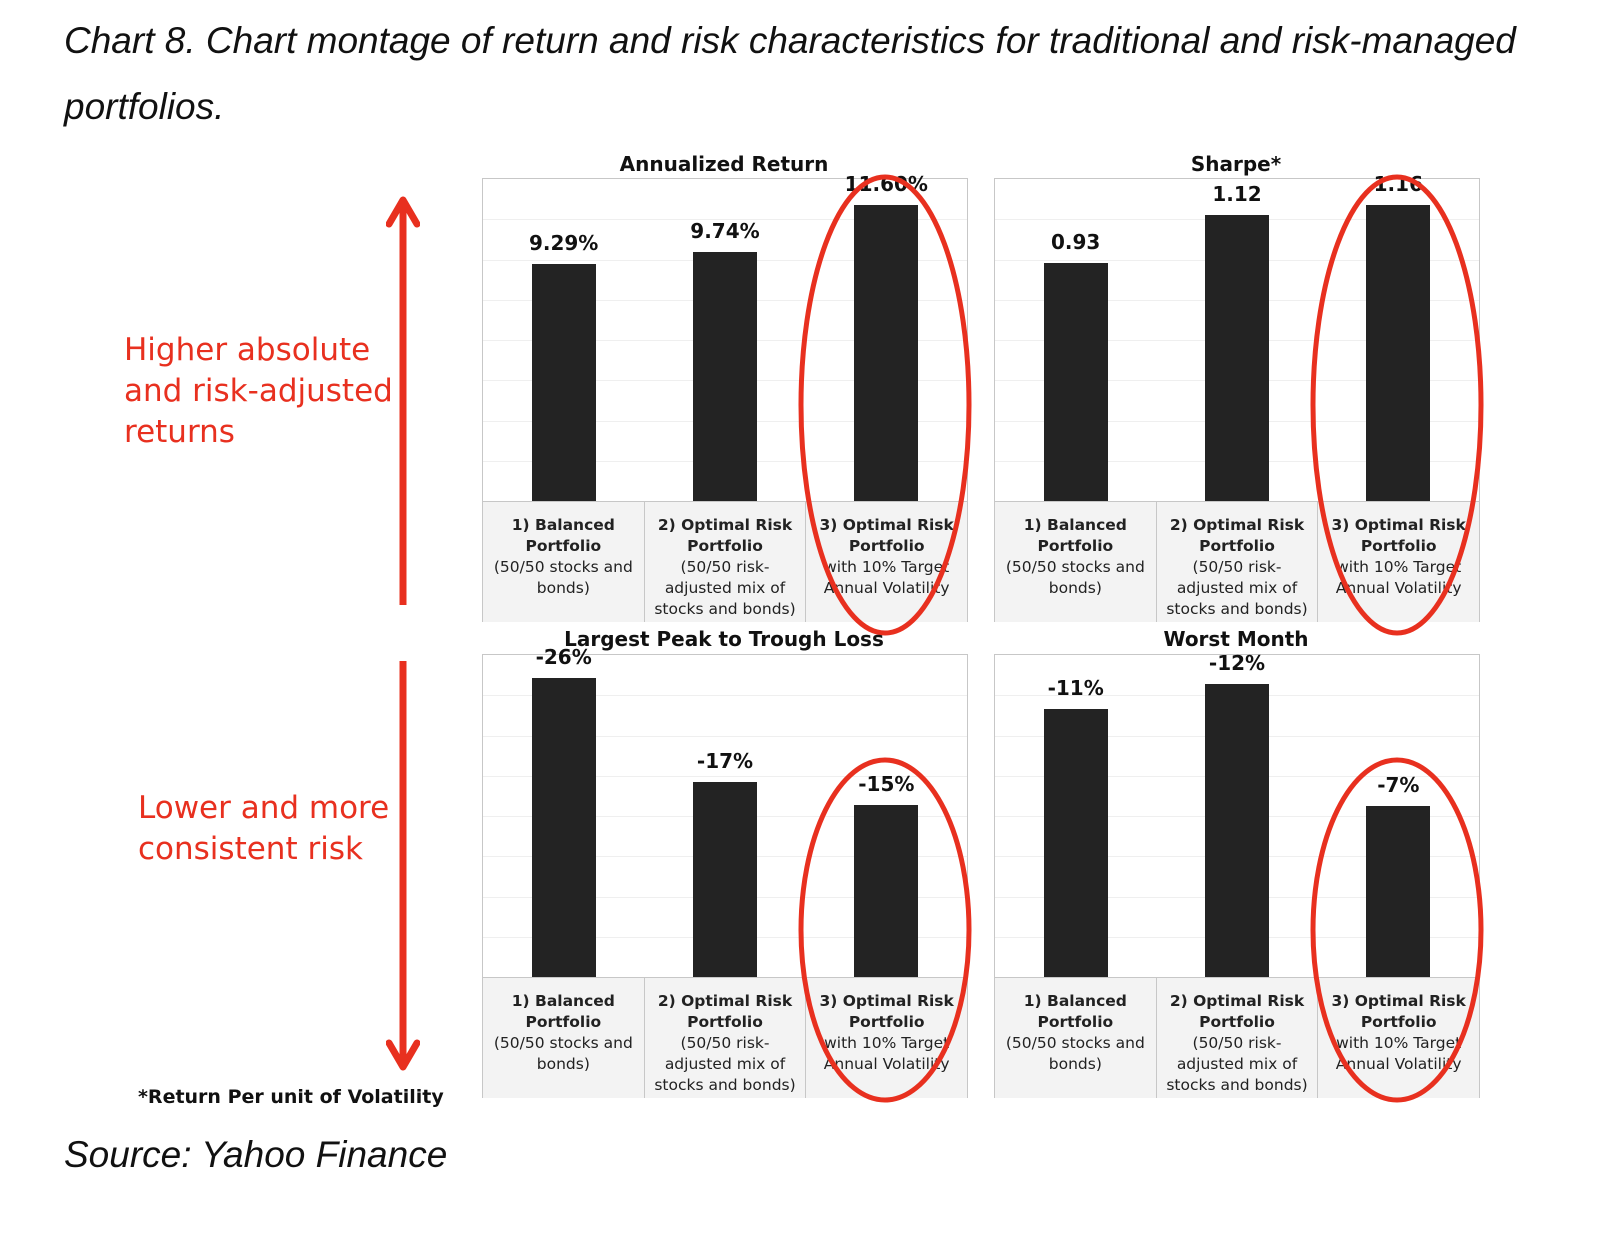 The width and height of the screenshot is (1600, 1244). What do you see at coordinates (1398, 183) in the screenshot?
I see `data-label: 1.16` at bounding box center [1398, 183].